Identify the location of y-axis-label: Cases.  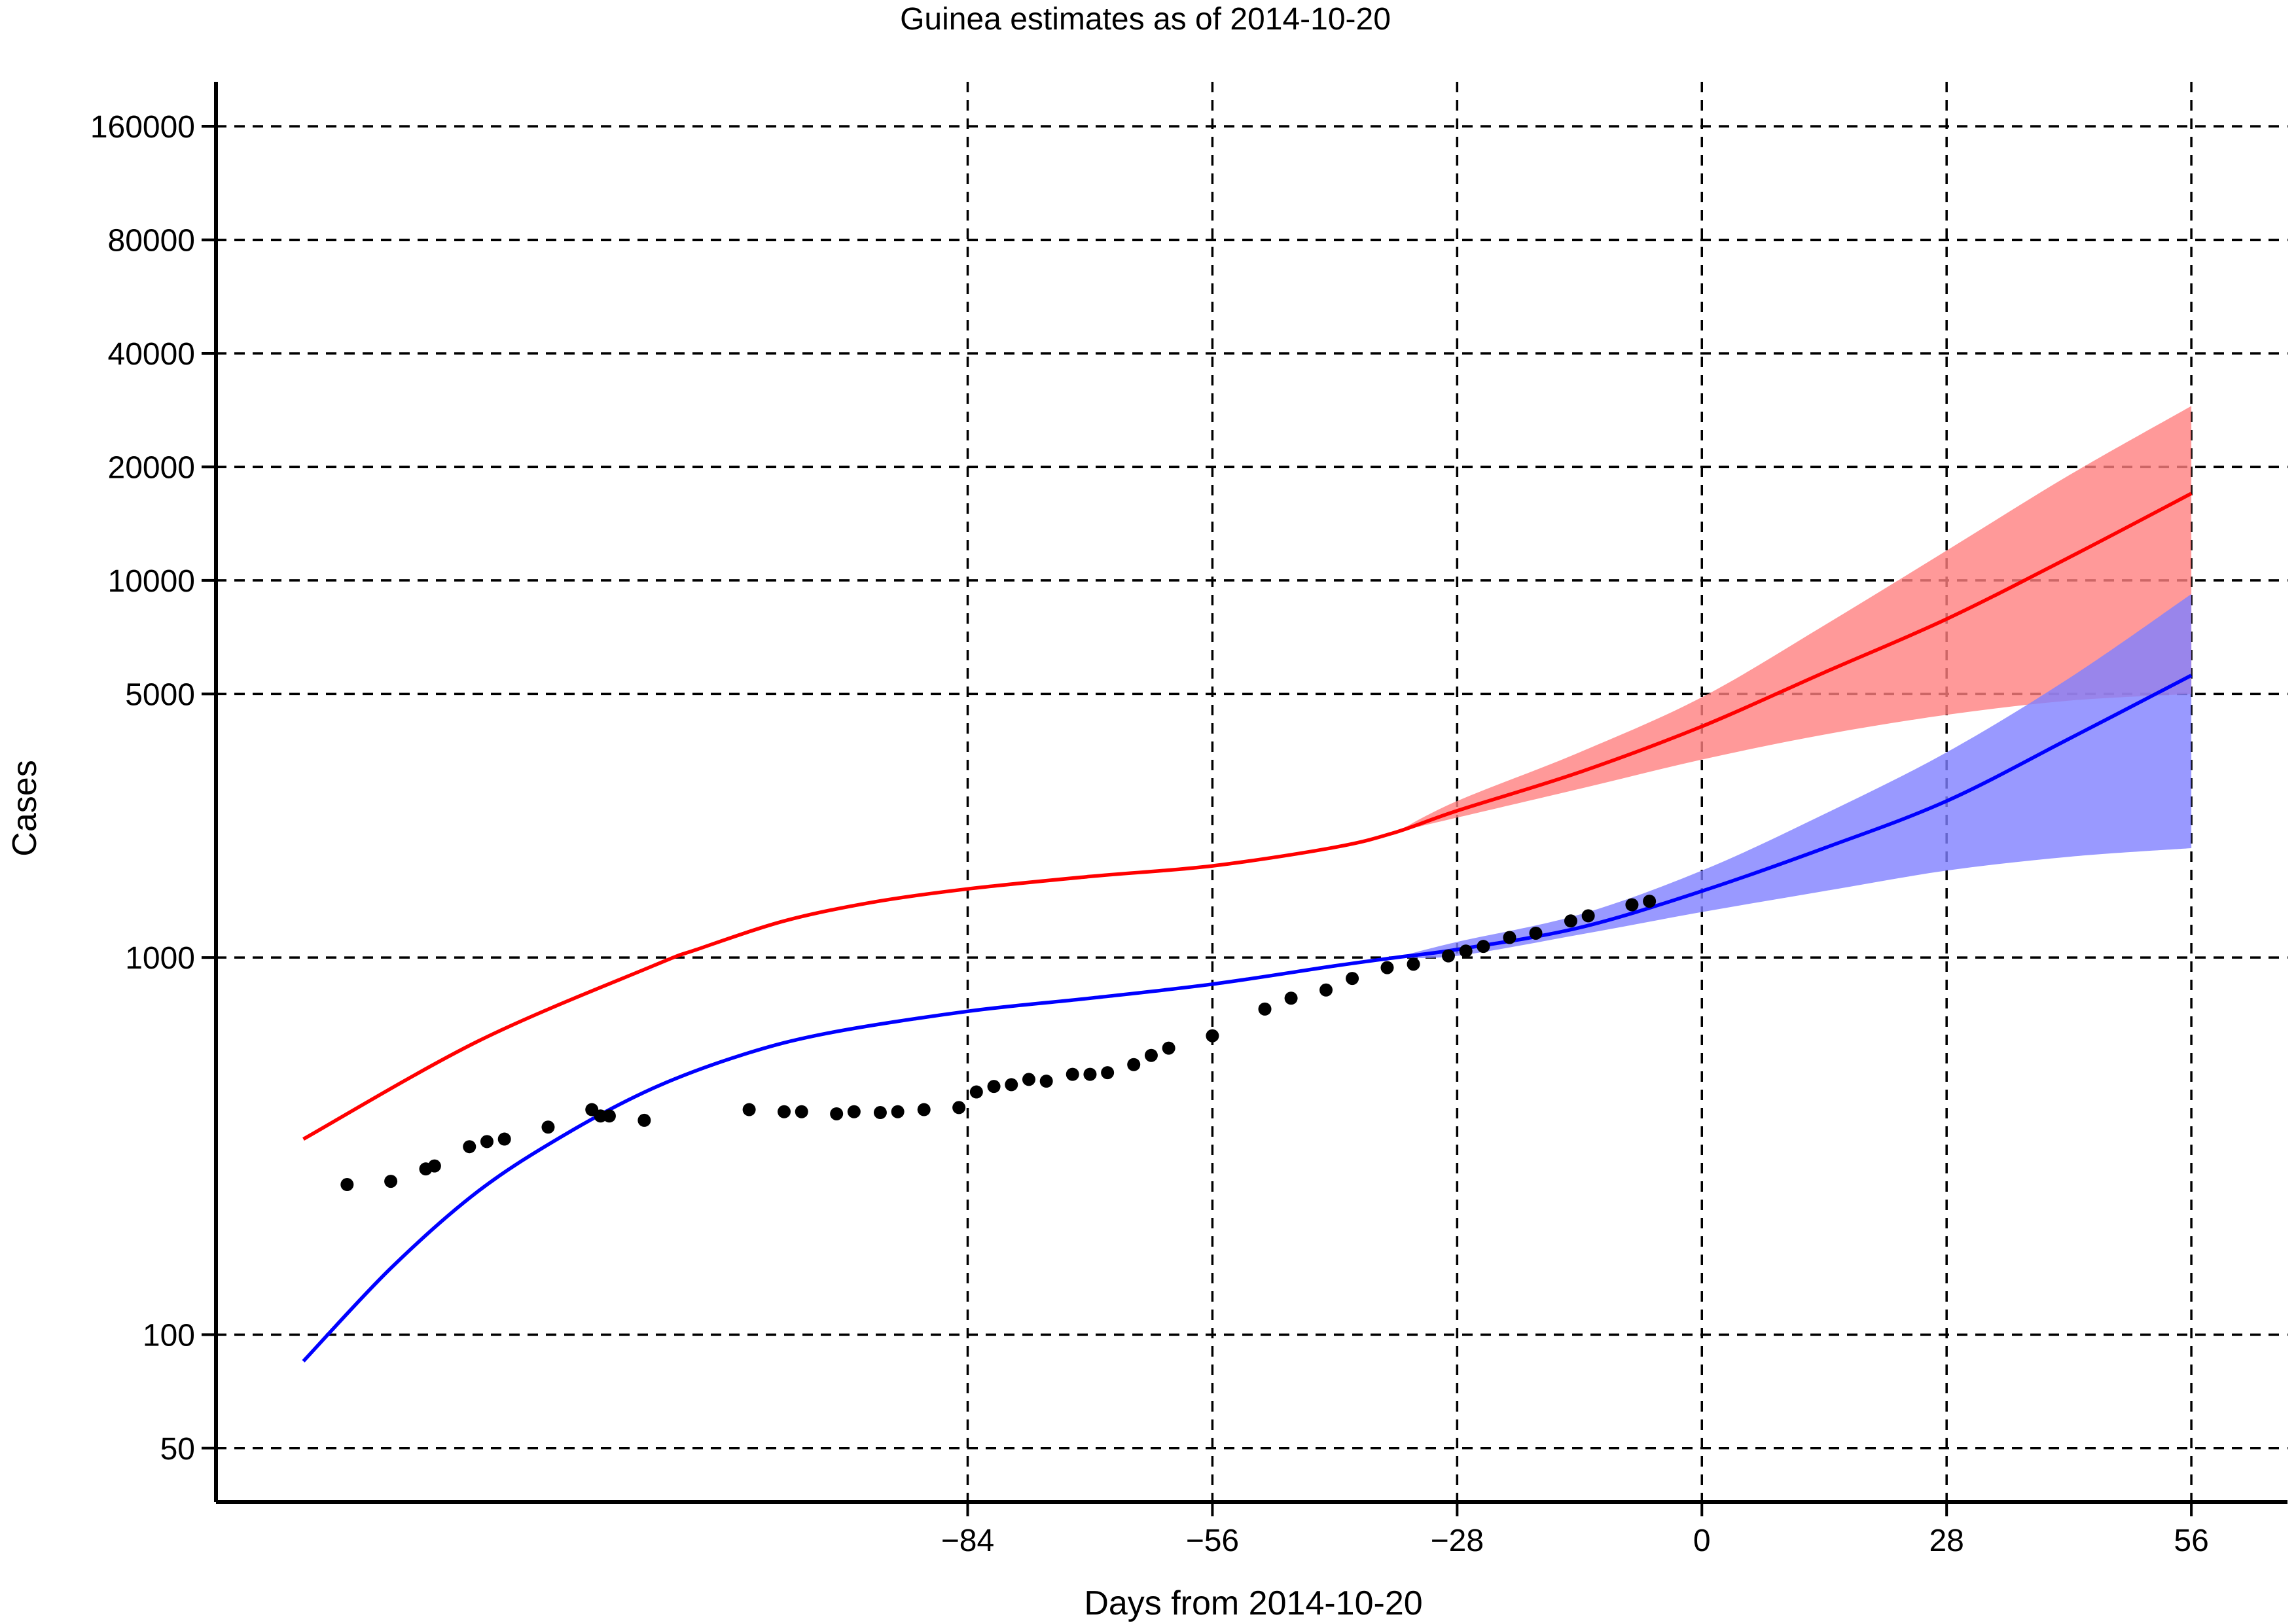
(25, 808).